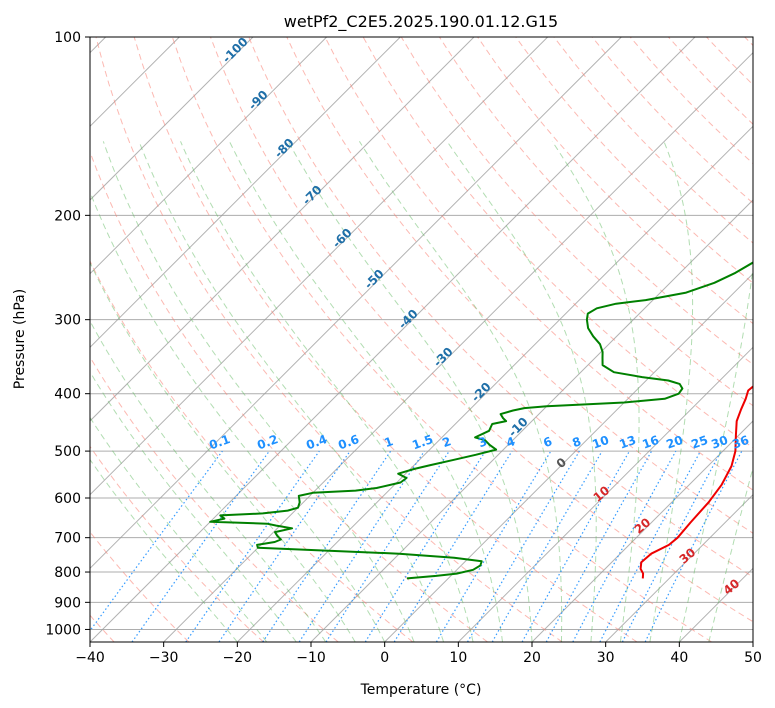 This screenshot has height=708, width=775. What do you see at coordinates (740, 442) in the screenshot?
I see `mixing-ratio-label: 36` at bounding box center [740, 442].